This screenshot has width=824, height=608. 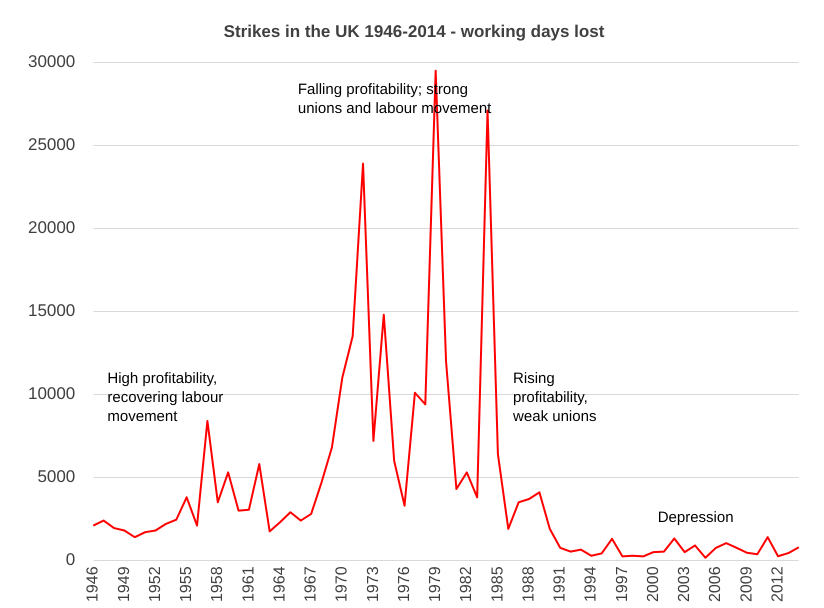 I want to click on x-tick-label: 2006, so click(x=715, y=584).